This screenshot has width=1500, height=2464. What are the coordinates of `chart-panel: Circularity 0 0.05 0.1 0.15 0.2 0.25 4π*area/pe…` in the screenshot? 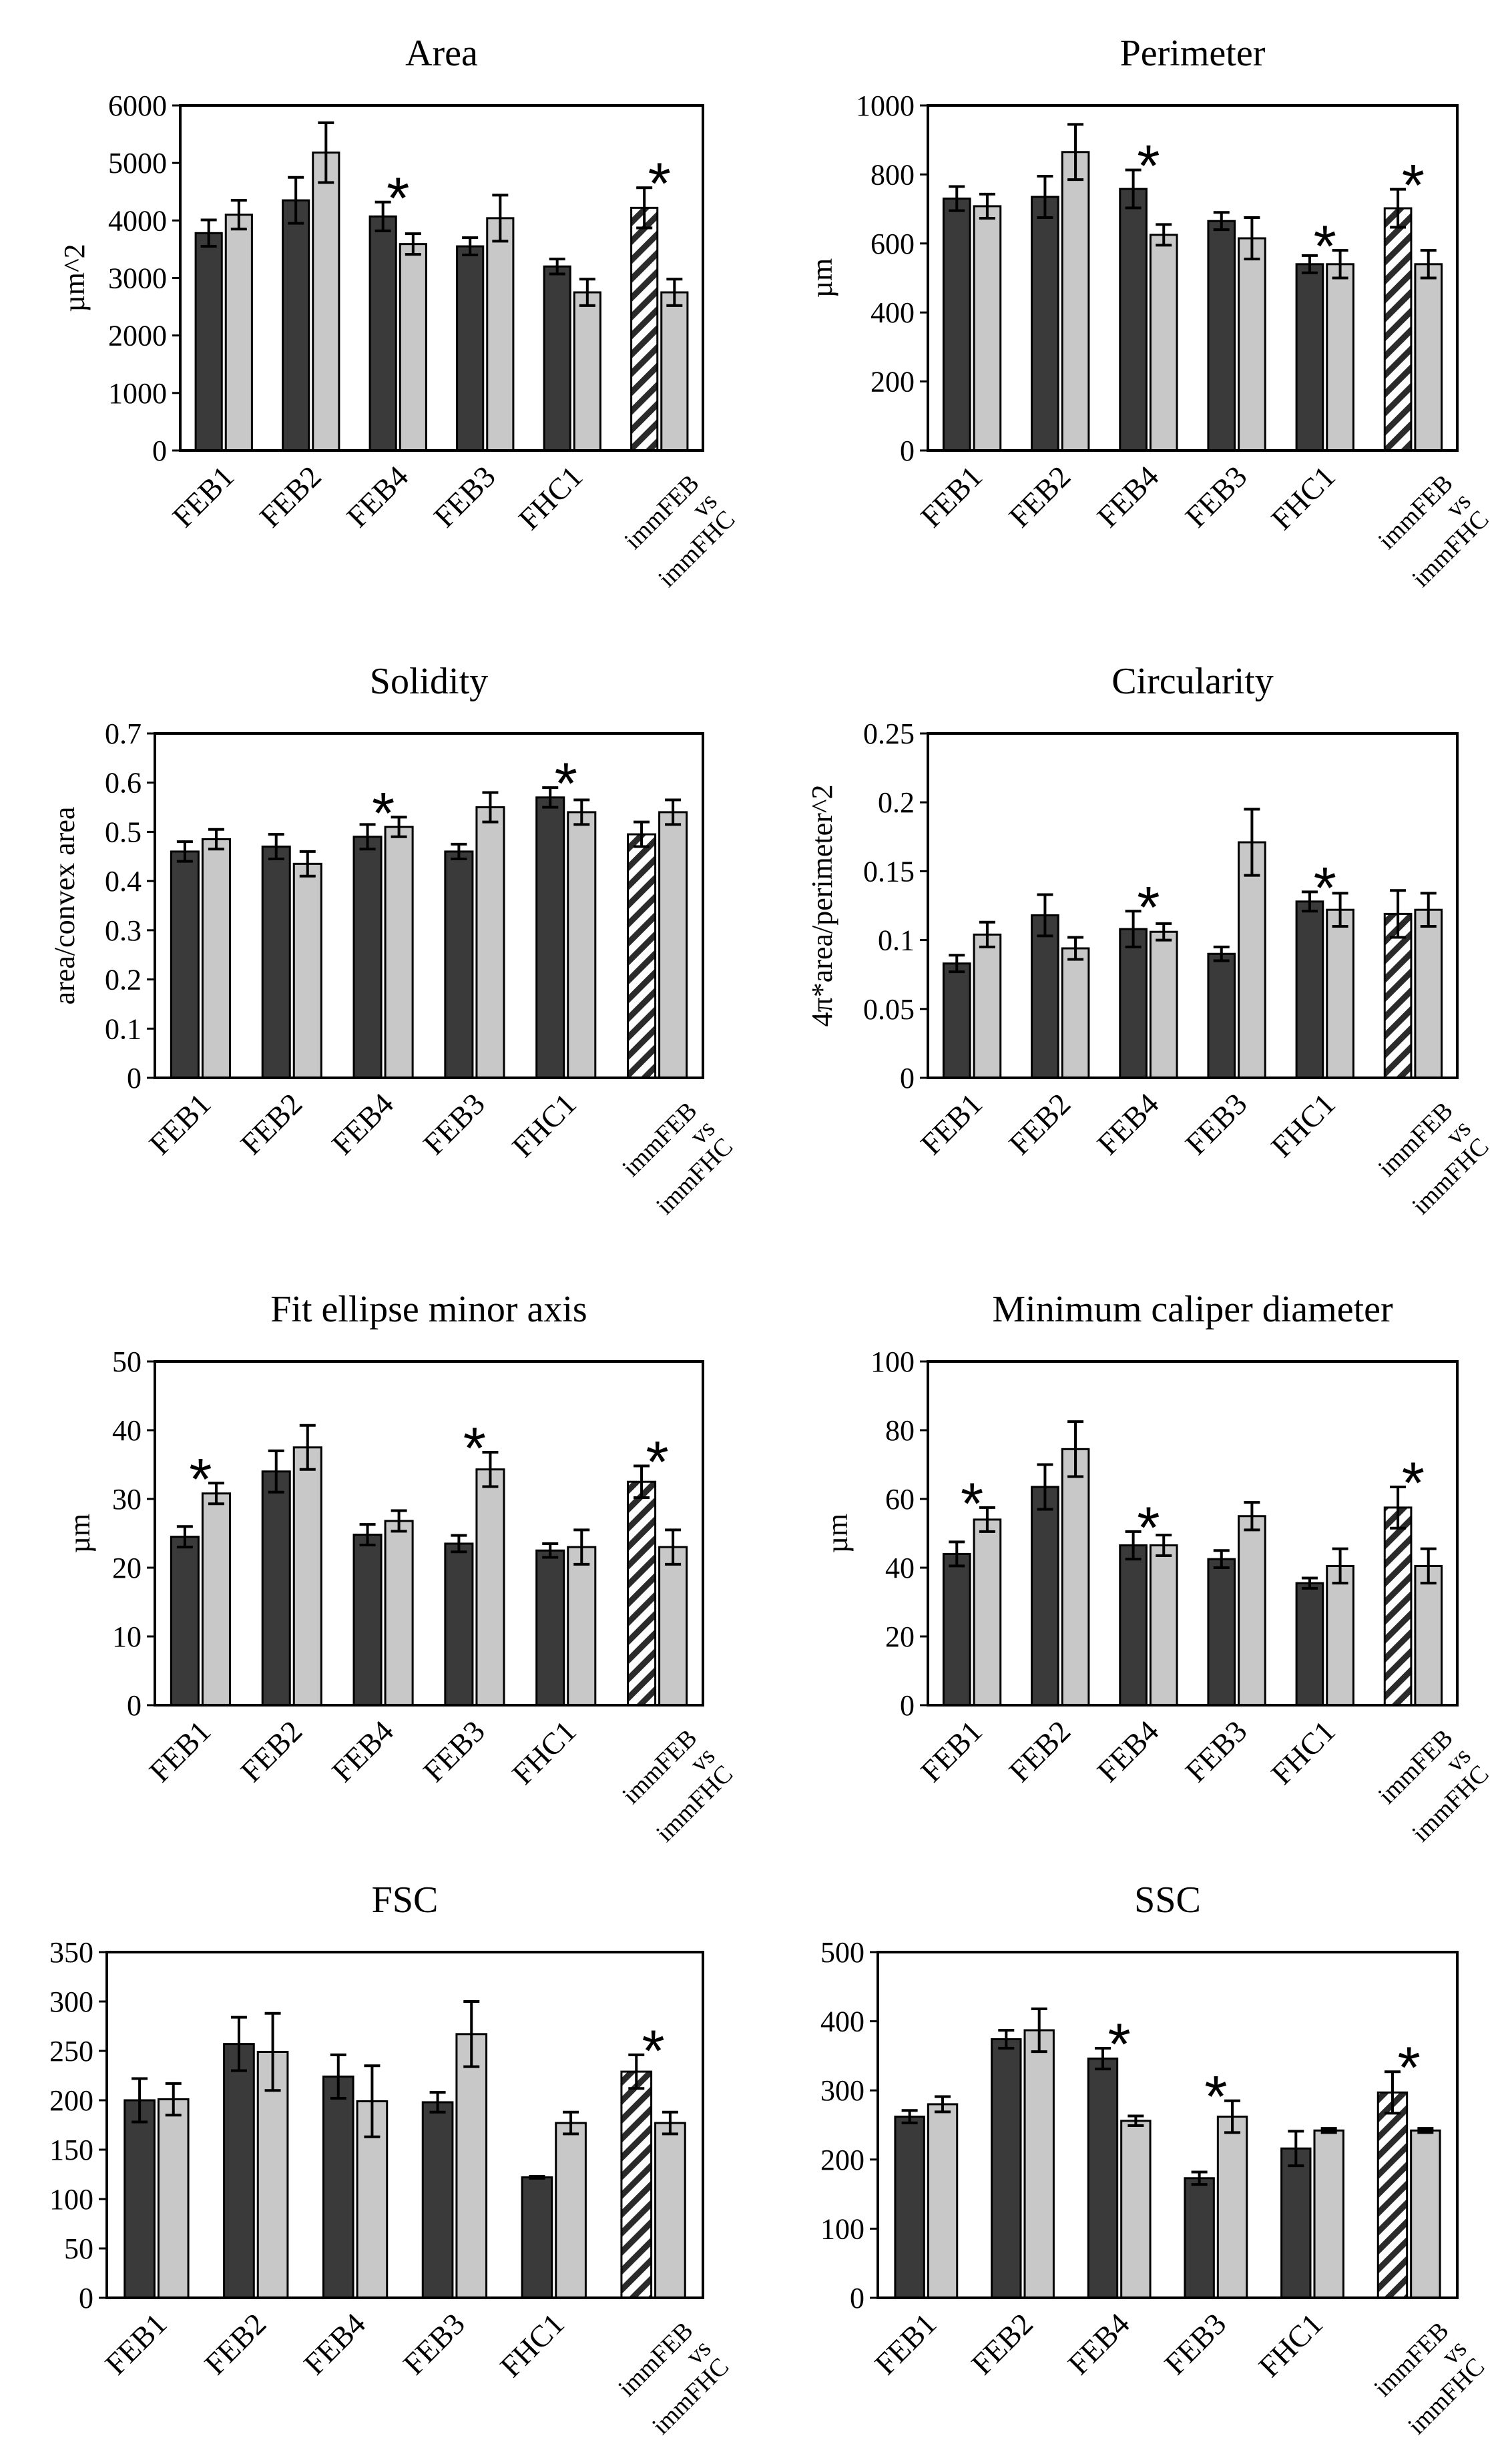 It's located at (1150, 940).